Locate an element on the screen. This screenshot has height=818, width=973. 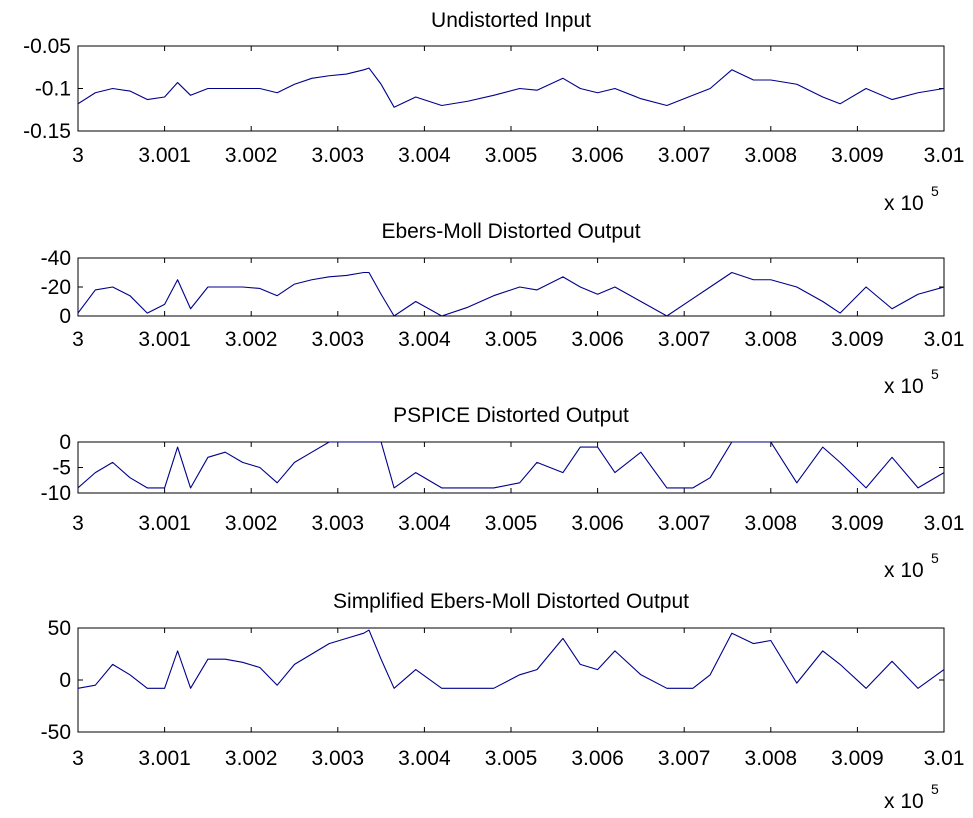
subplot-title: Undistorted Input is located at coordinates (511, 20).